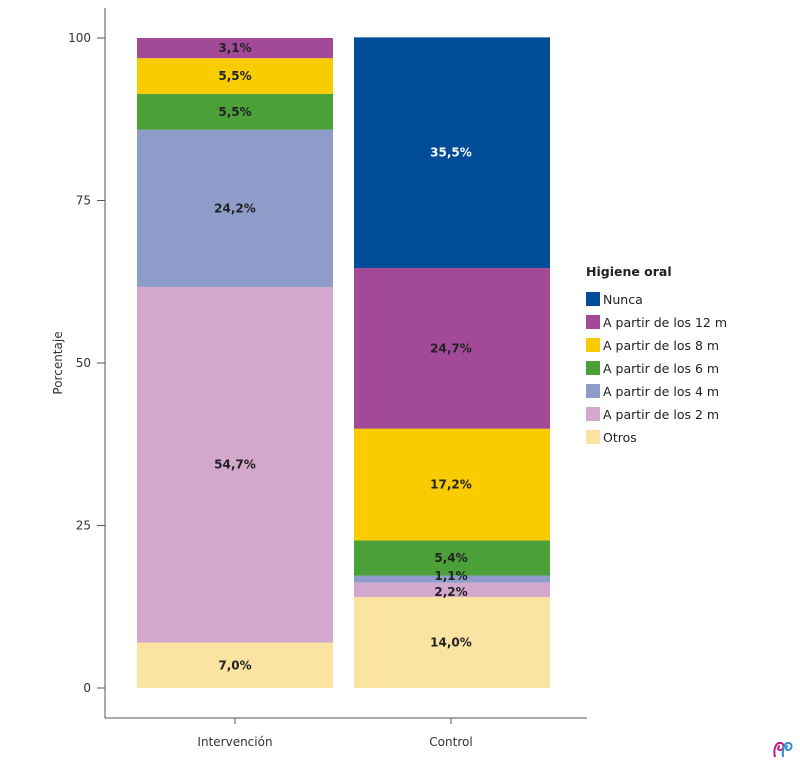 The width and height of the screenshot is (800, 762). What do you see at coordinates (450, 742) in the screenshot?
I see `x-tick-label: Control` at bounding box center [450, 742].